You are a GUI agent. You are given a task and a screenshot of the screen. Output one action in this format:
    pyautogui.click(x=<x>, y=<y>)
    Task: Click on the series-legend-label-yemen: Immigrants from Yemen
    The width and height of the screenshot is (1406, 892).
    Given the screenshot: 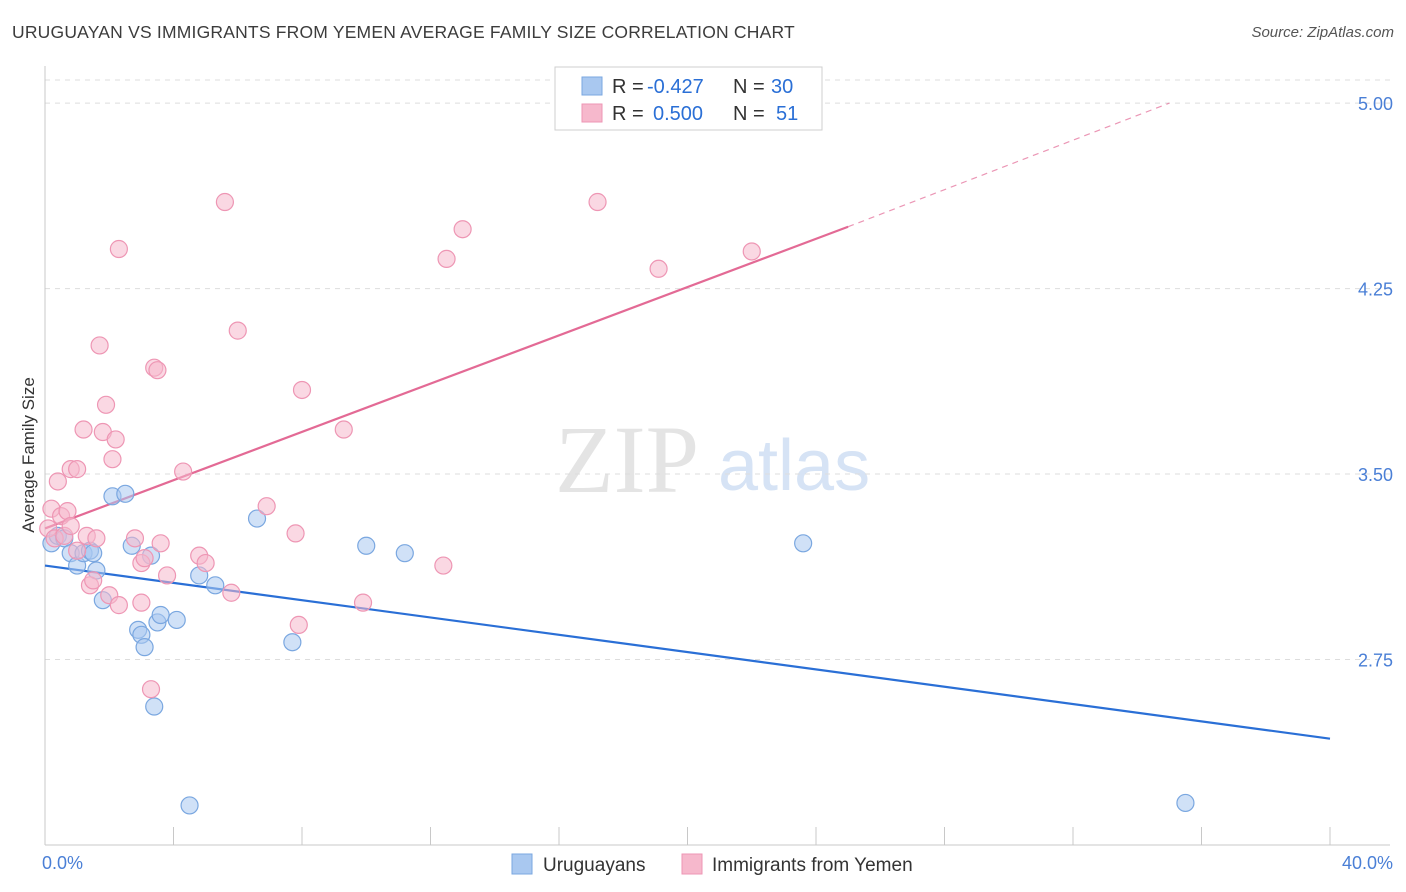 What is the action you would take?
    pyautogui.click(x=812, y=865)
    